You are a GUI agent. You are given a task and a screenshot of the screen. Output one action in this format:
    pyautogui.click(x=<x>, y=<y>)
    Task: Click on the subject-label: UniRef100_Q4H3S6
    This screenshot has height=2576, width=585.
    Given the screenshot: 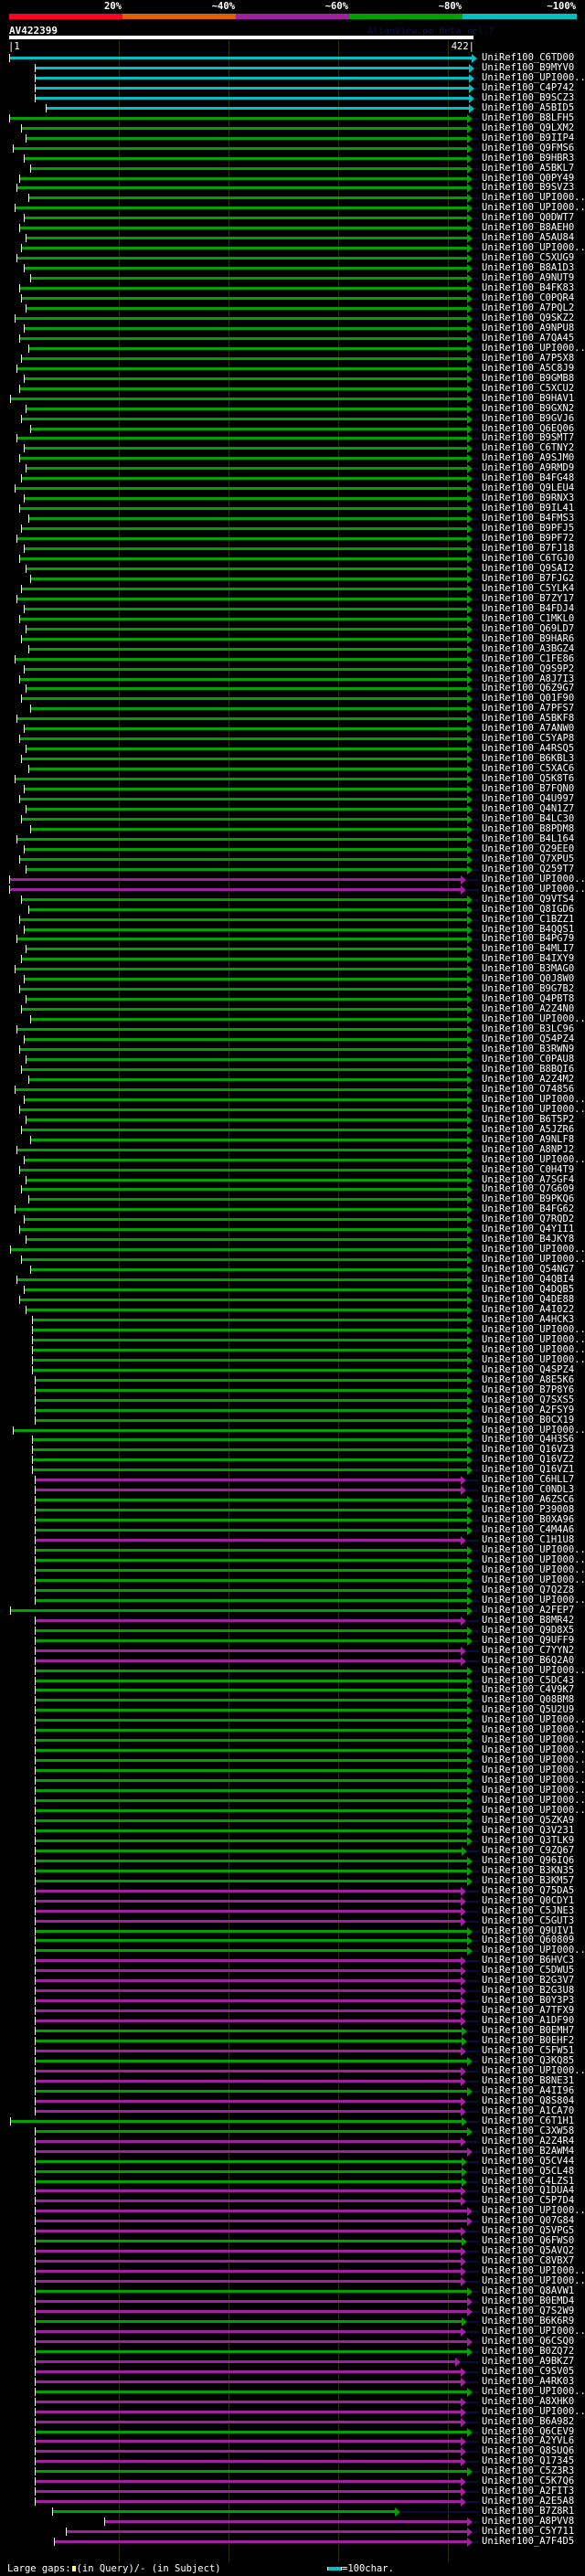 What is the action you would take?
    pyautogui.click(x=529, y=1440)
    